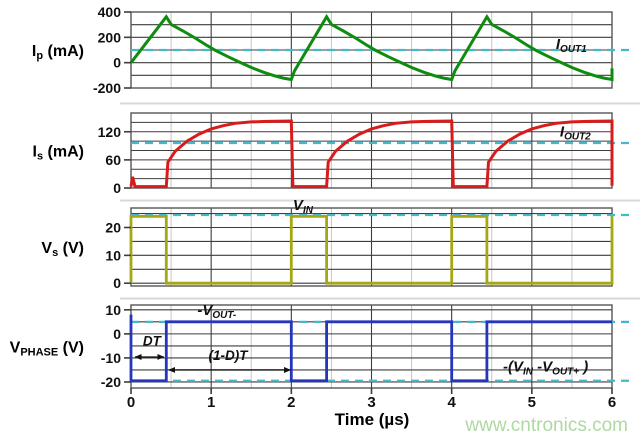  Describe the element at coordinates (224, 315) in the screenshot. I see `subscript-text: OUT-` at that location.